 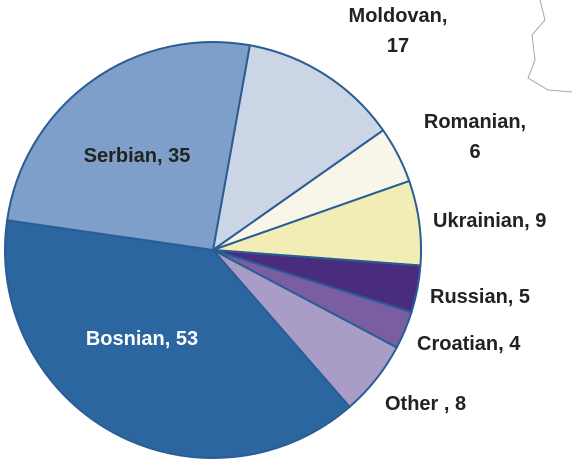 What do you see at coordinates (298, 148) in the screenshot?
I see `pie-slice` at bounding box center [298, 148].